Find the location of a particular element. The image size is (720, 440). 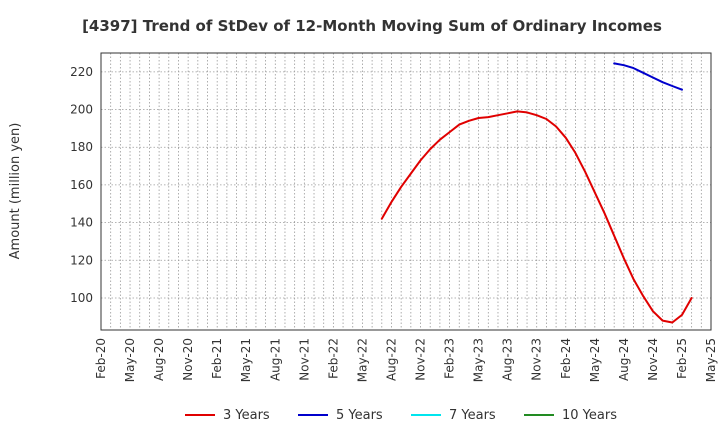

y-tick-label: 160 is located at coordinates (81, 185).